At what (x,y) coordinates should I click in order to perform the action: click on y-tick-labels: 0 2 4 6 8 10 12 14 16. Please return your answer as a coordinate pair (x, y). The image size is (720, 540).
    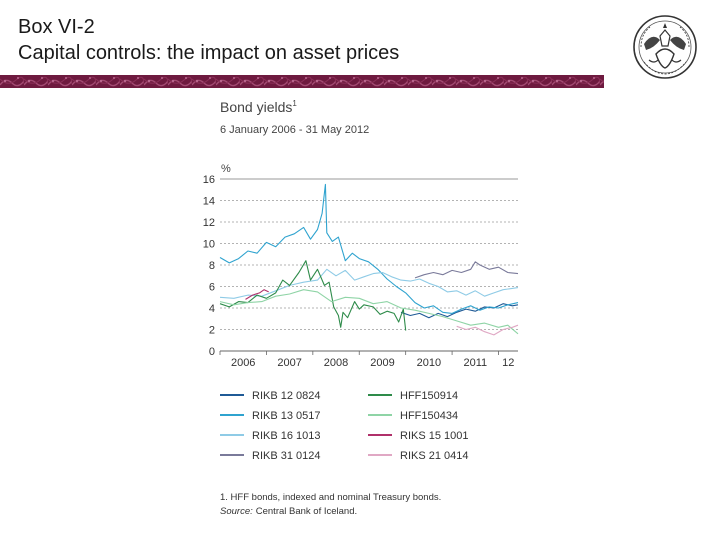
    Looking at the image, I should click on (209, 266).